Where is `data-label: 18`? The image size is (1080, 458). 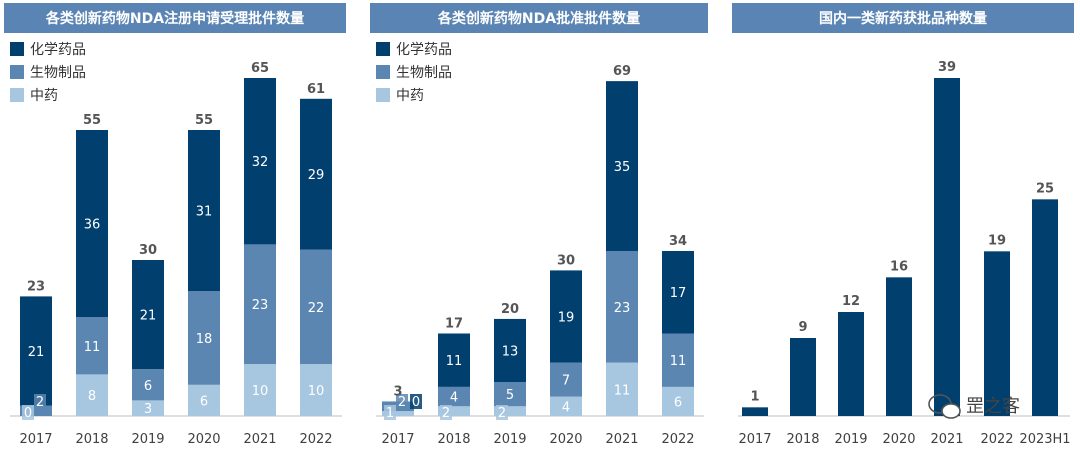 data-label: 18 is located at coordinates (204, 339).